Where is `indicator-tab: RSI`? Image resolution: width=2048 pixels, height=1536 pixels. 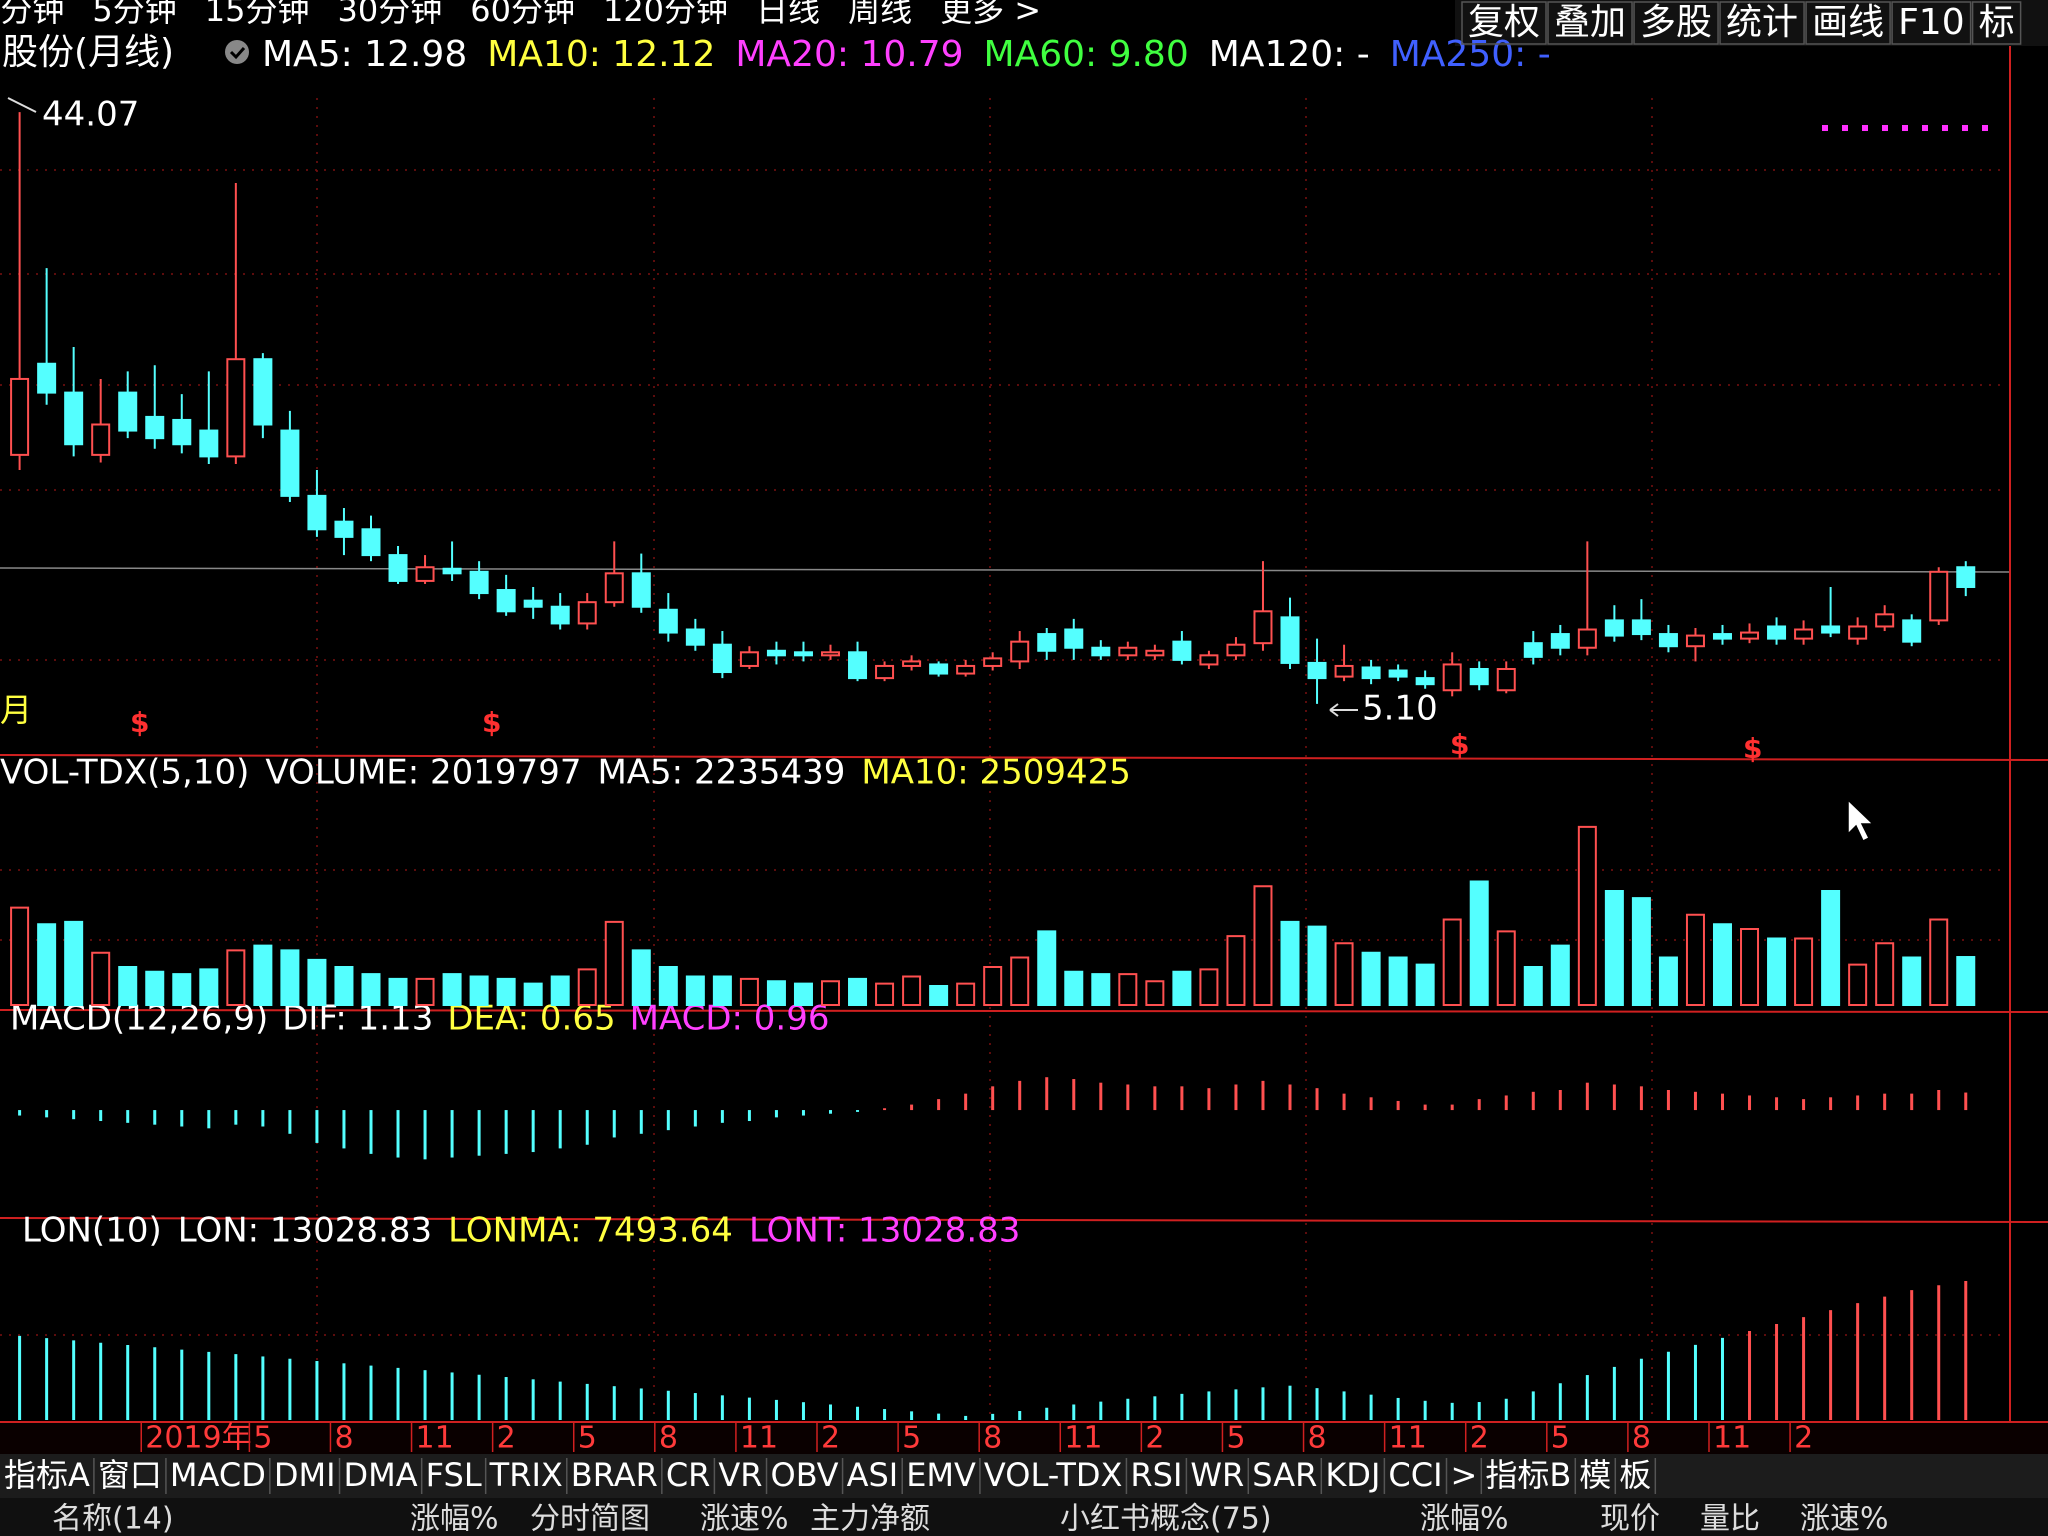
indicator-tab: RSI is located at coordinates (1156, 1475).